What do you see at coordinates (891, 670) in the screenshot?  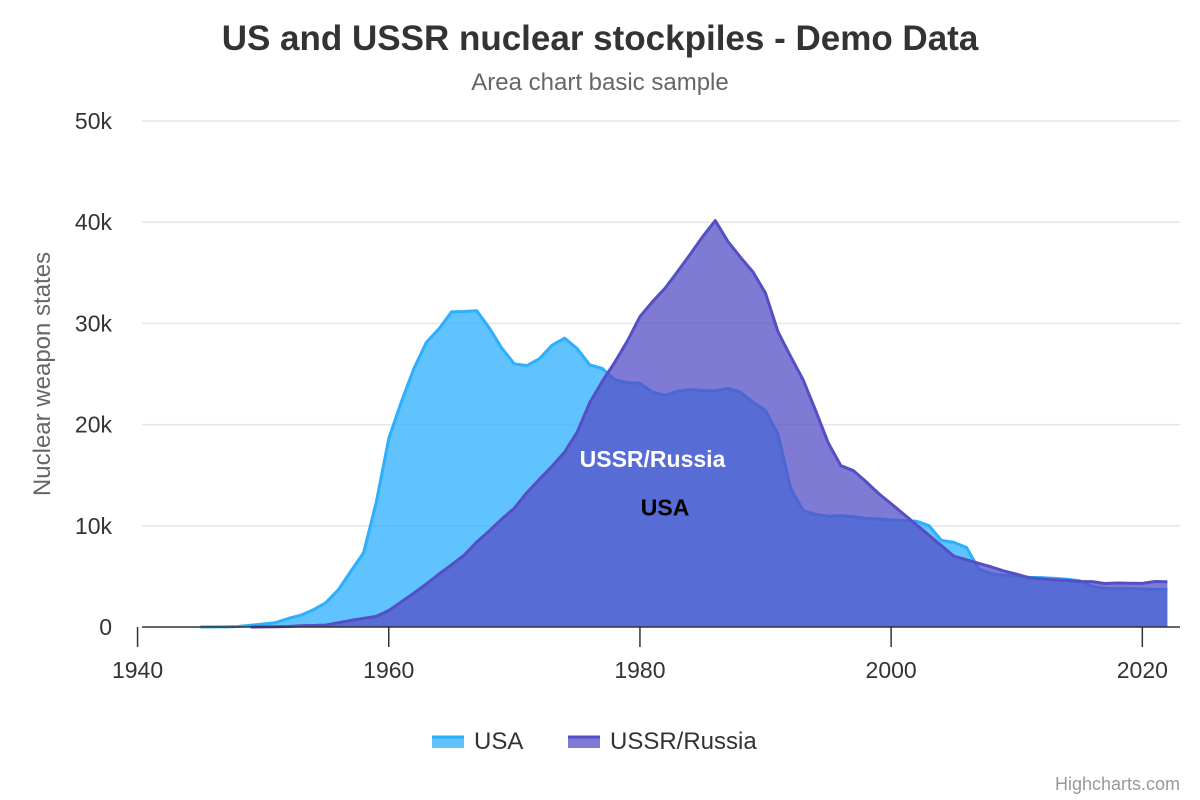 I see `x-tick-label: 2000` at bounding box center [891, 670].